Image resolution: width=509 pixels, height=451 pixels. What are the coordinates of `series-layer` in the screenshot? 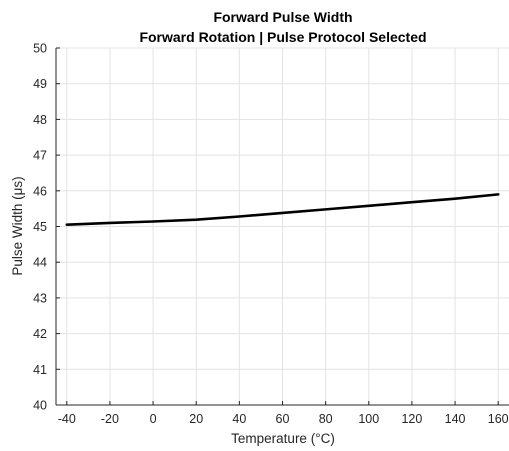 It's located at (282, 210).